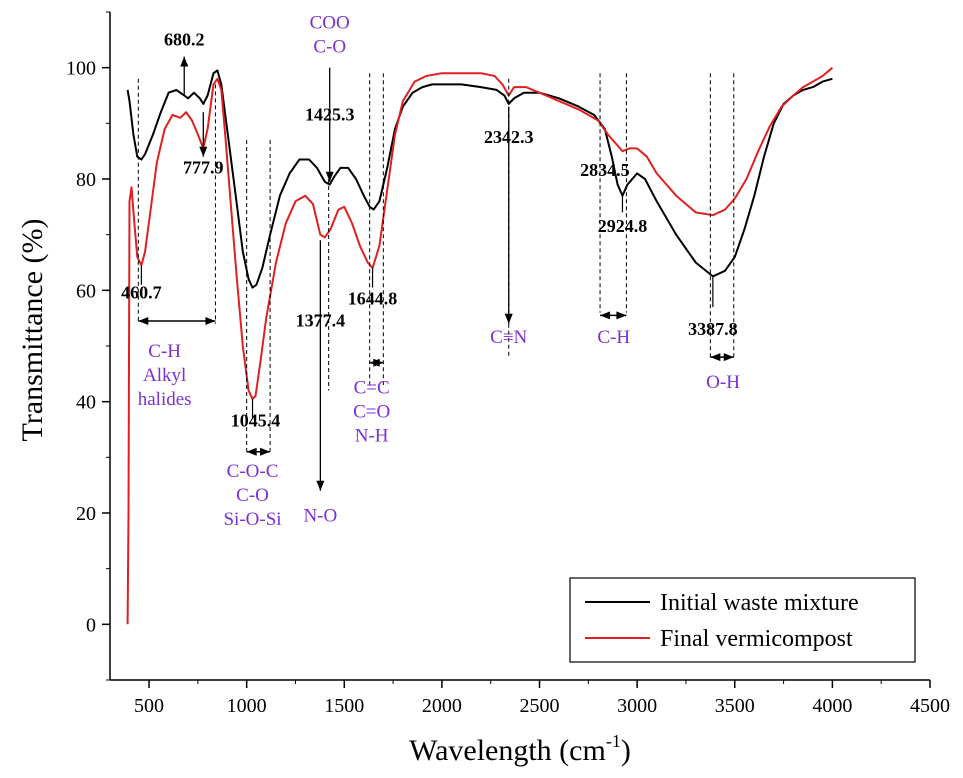  What do you see at coordinates (91, 625) in the screenshot?
I see `y-tick-label: 0` at bounding box center [91, 625].